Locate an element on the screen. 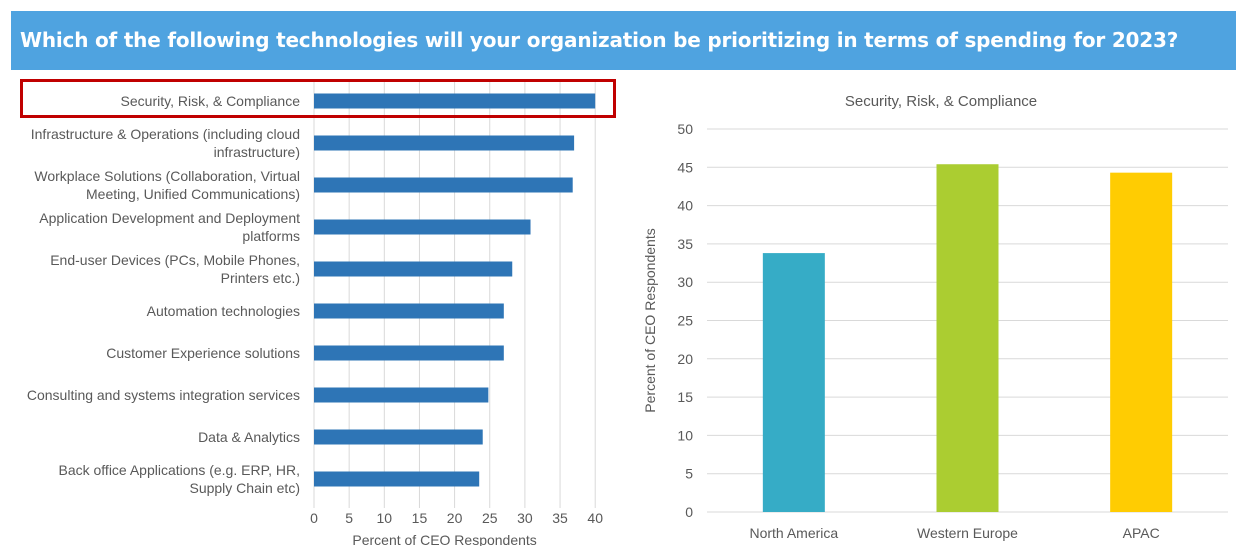 The height and width of the screenshot is (551, 1236). category-label: Security, Risk, & Compliance is located at coordinates (211, 101).